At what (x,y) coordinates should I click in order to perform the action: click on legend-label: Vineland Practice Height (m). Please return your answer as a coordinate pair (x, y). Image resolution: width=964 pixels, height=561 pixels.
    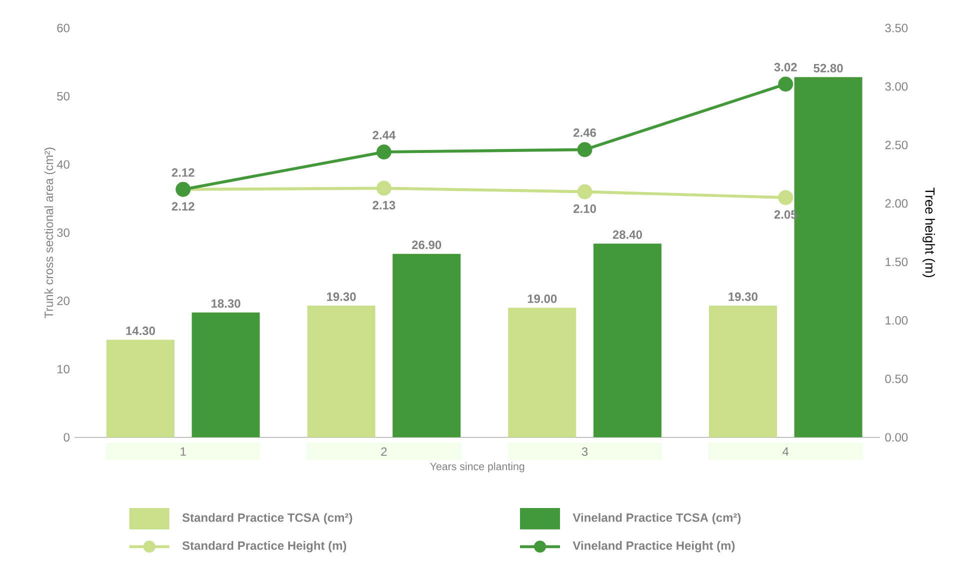
    Looking at the image, I should click on (653, 546).